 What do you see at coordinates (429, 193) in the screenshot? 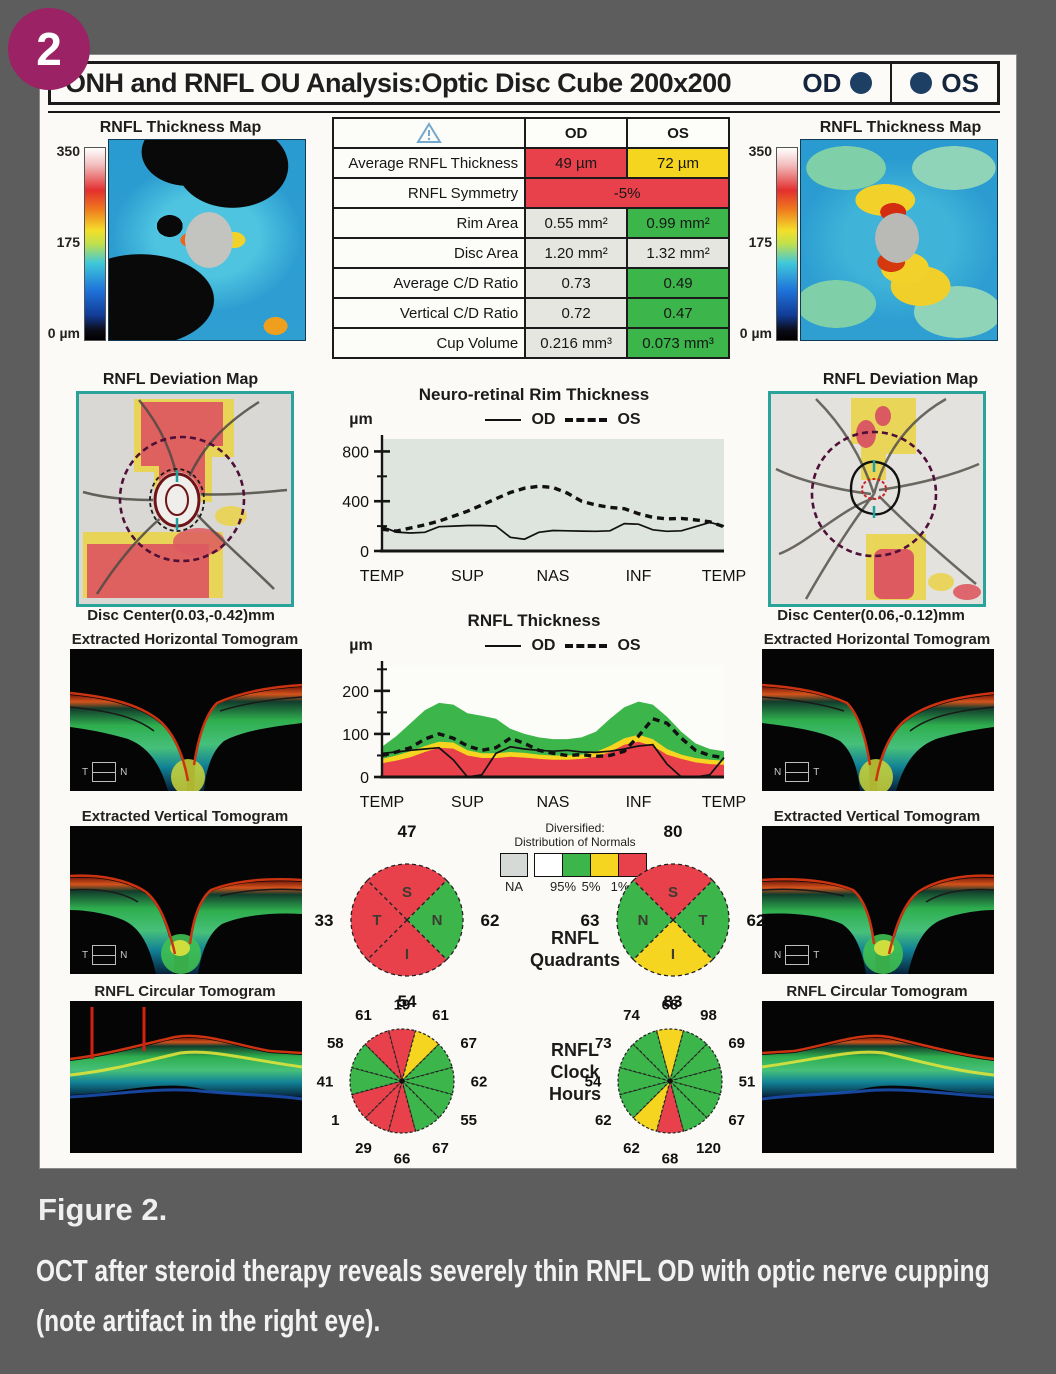
I see `row-label: RNFL Symmetry` at bounding box center [429, 193].